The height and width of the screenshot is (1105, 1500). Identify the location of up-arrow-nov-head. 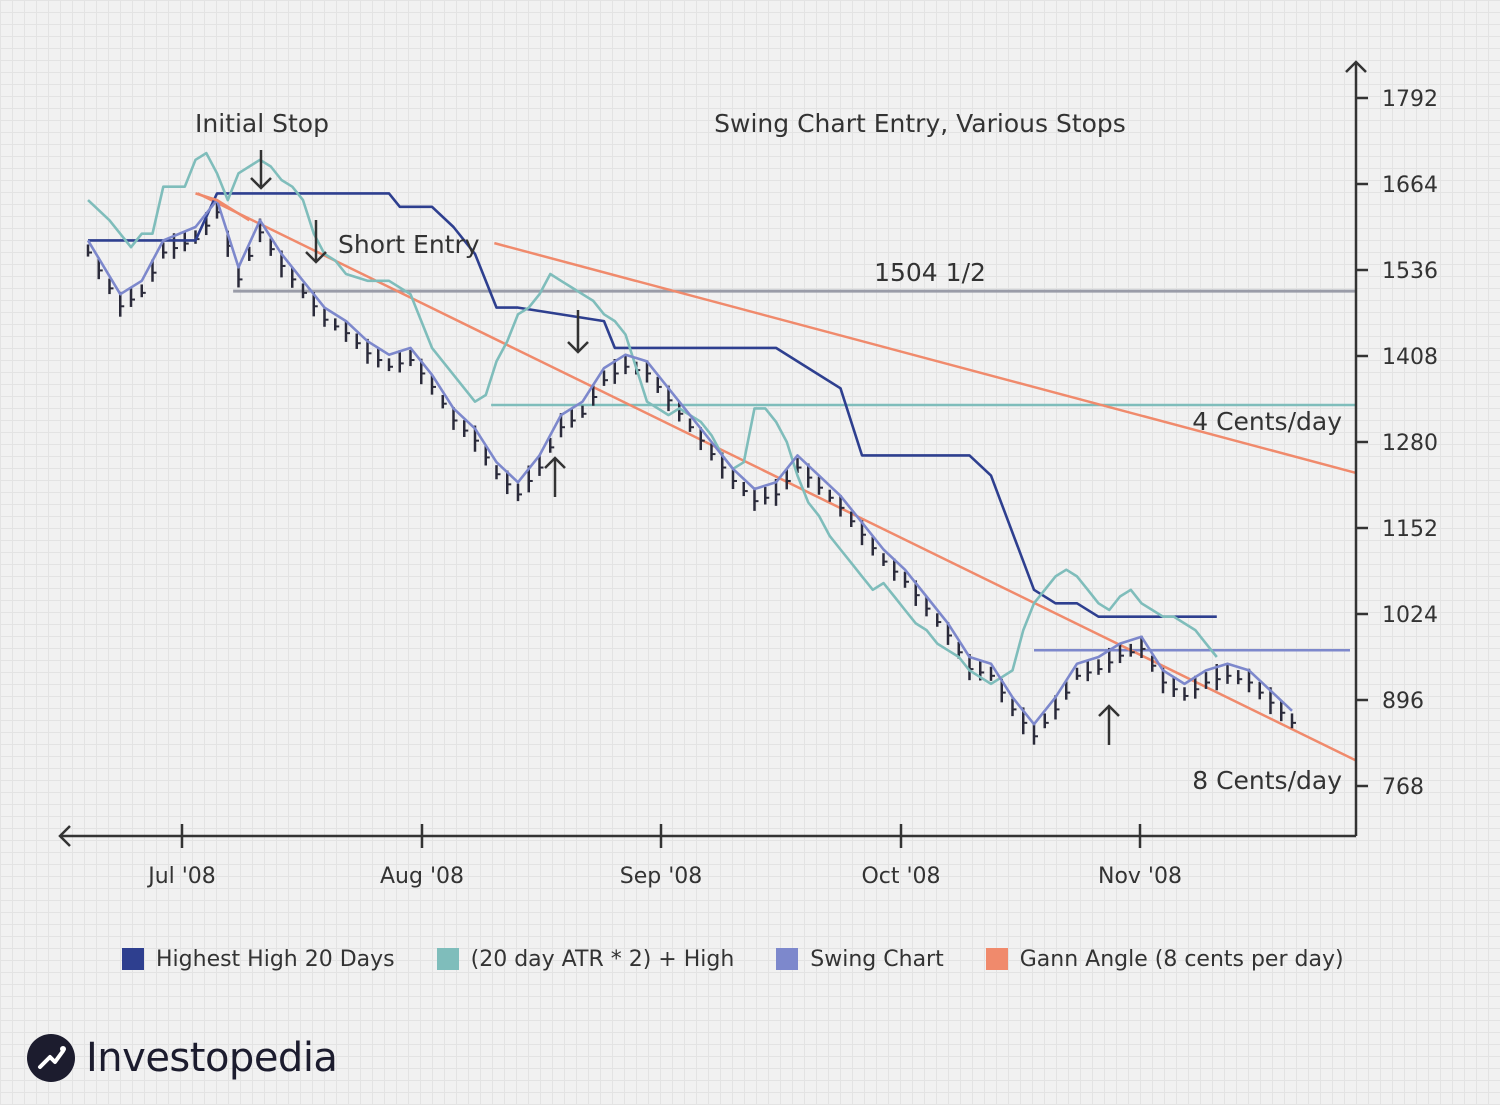
(1109, 710).